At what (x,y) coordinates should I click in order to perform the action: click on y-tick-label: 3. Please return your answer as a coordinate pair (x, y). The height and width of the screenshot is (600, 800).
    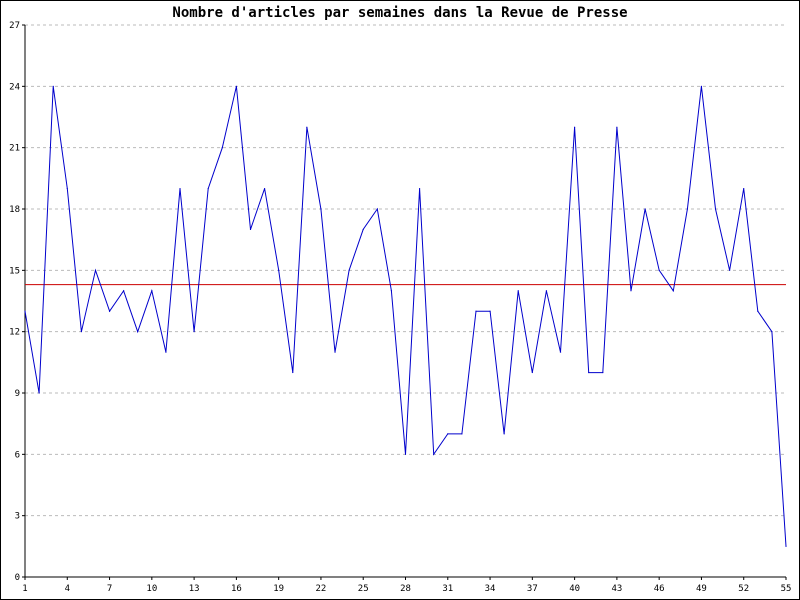
    Looking at the image, I should click on (17, 517).